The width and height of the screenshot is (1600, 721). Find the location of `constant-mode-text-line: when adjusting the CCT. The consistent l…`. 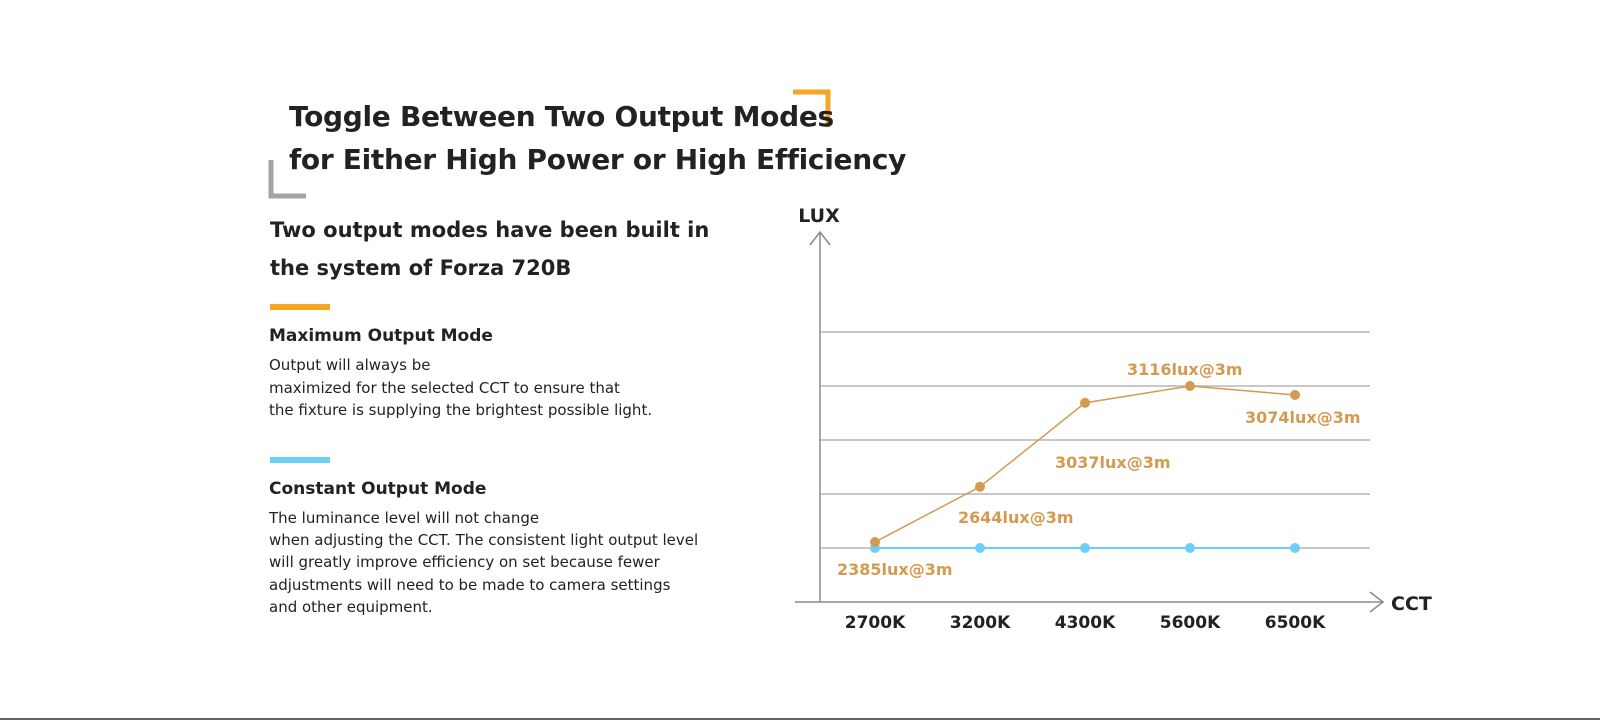

constant-mode-text-line: when adjusting the CCT. The consistent l… is located at coordinates (484, 540).